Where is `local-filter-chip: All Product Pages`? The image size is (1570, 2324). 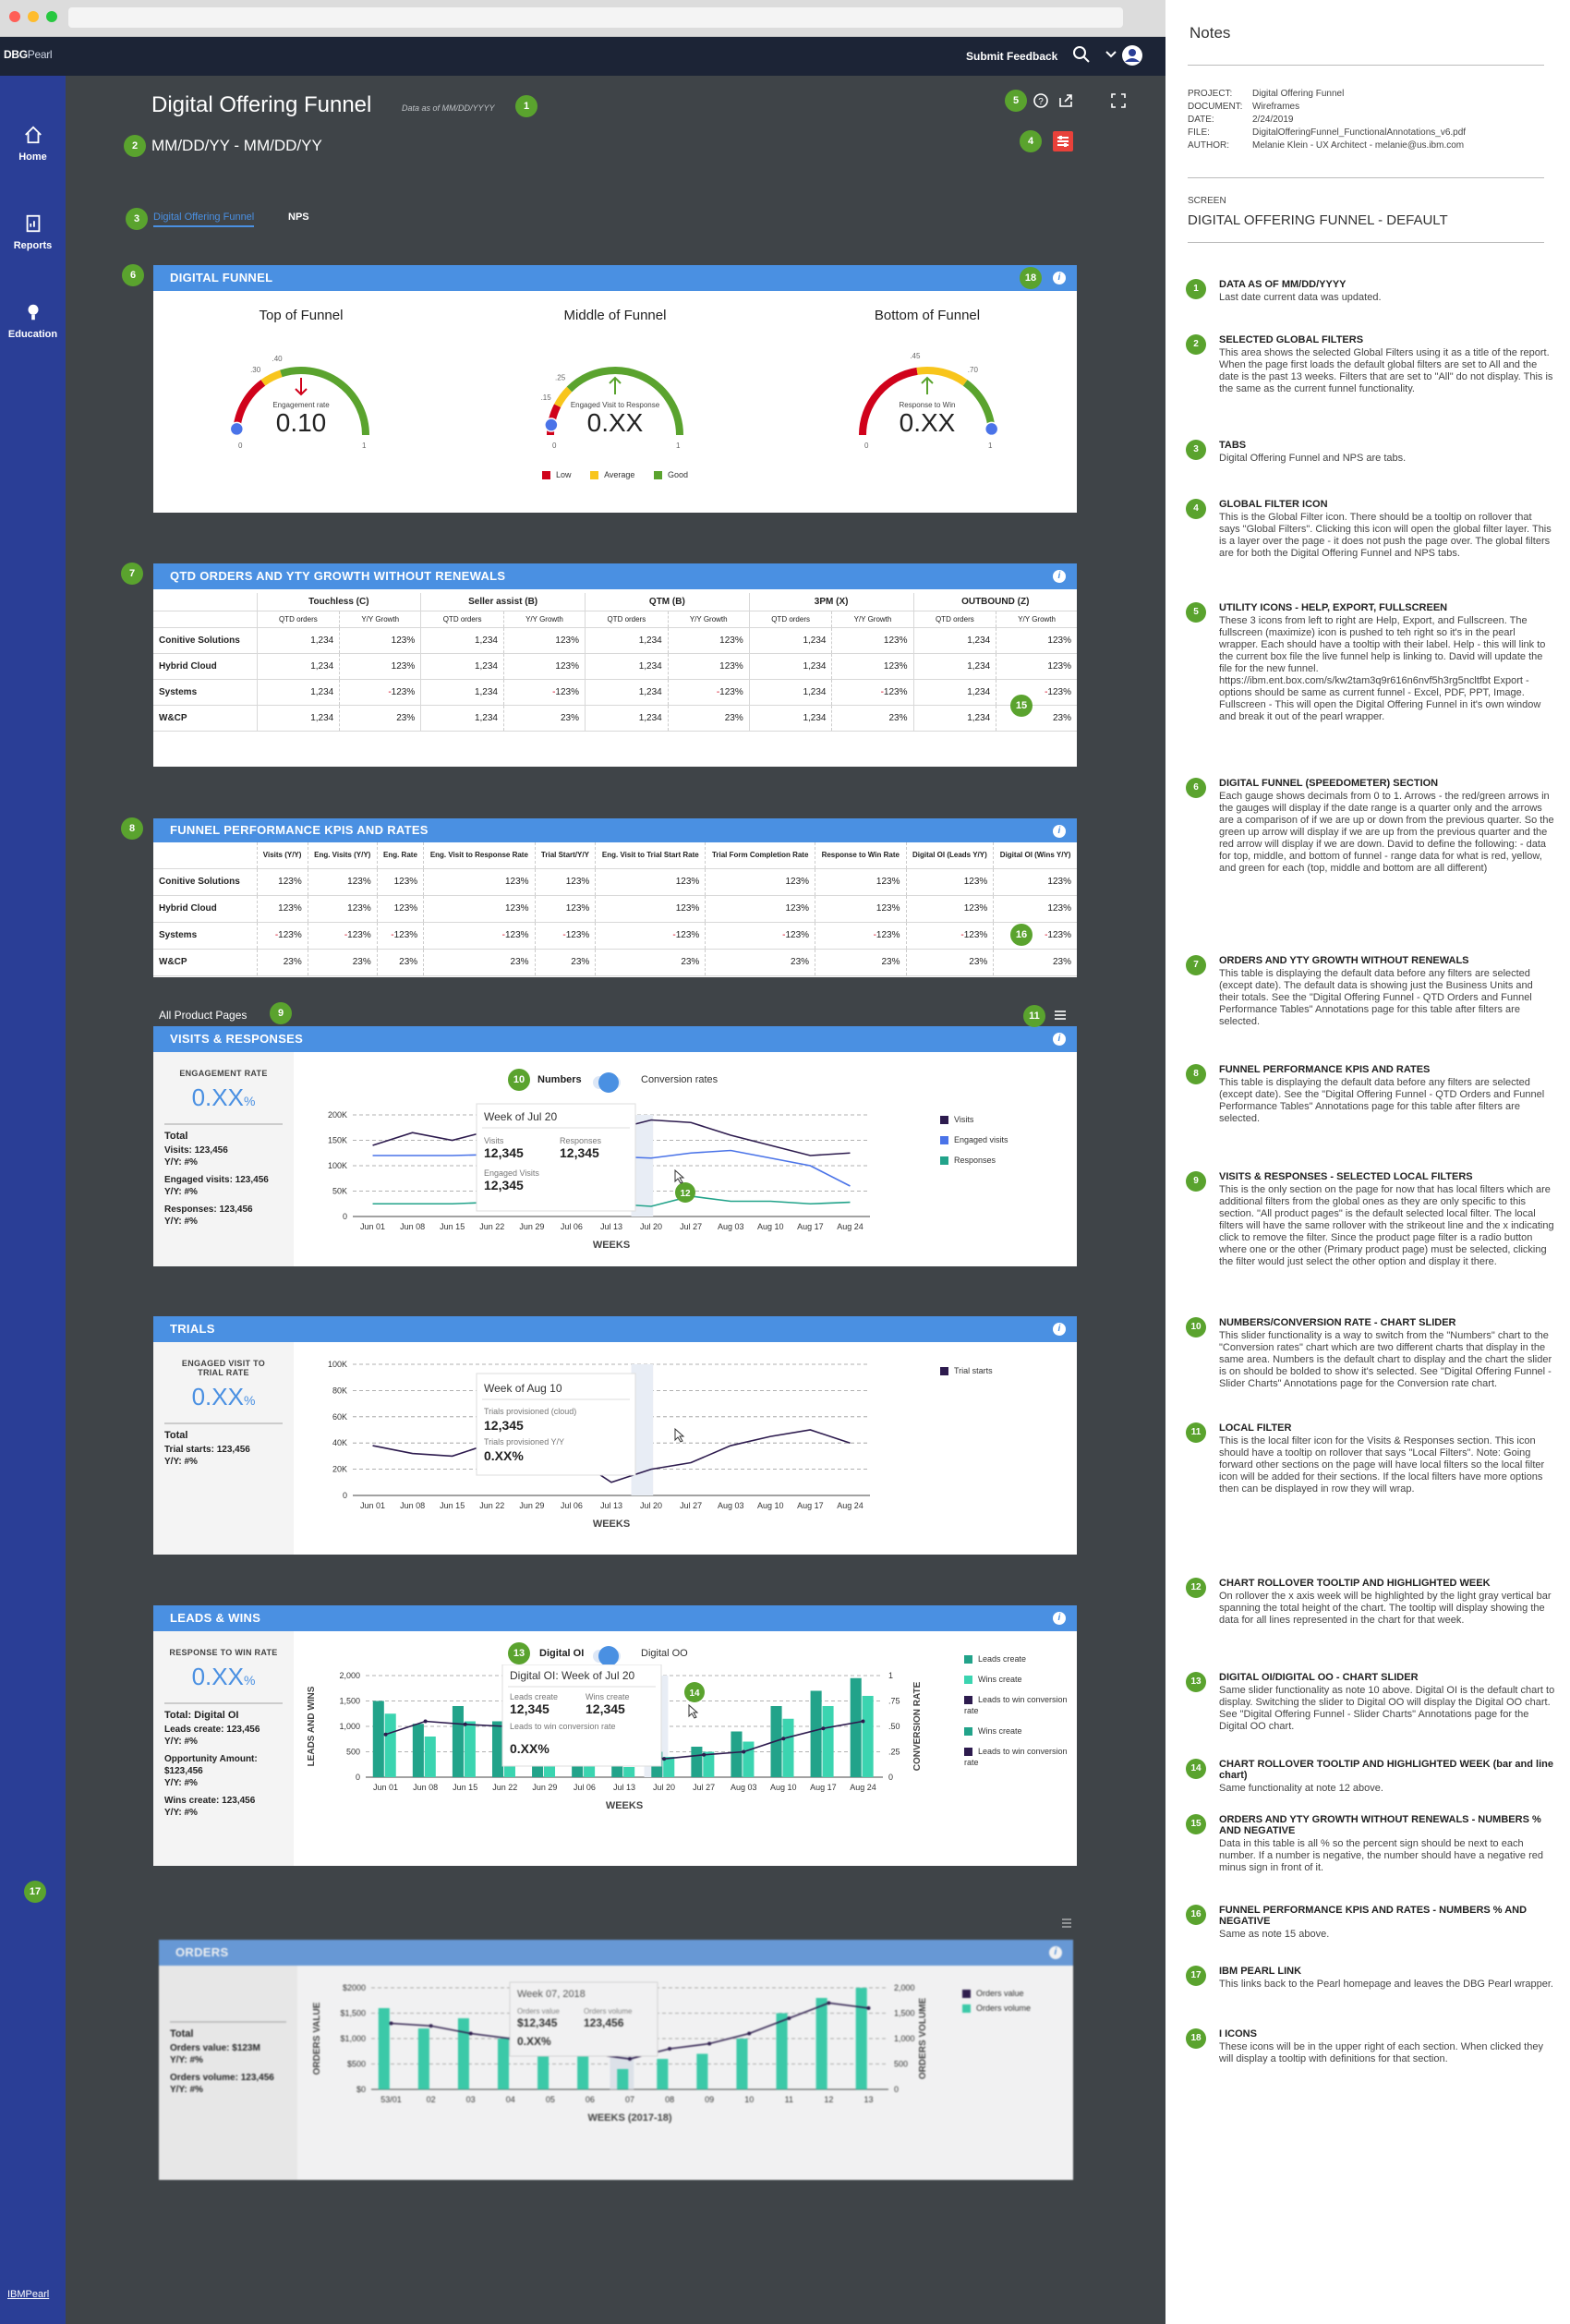 local-filter-chip: All Product Pages is located at coordinates (203, 1015).